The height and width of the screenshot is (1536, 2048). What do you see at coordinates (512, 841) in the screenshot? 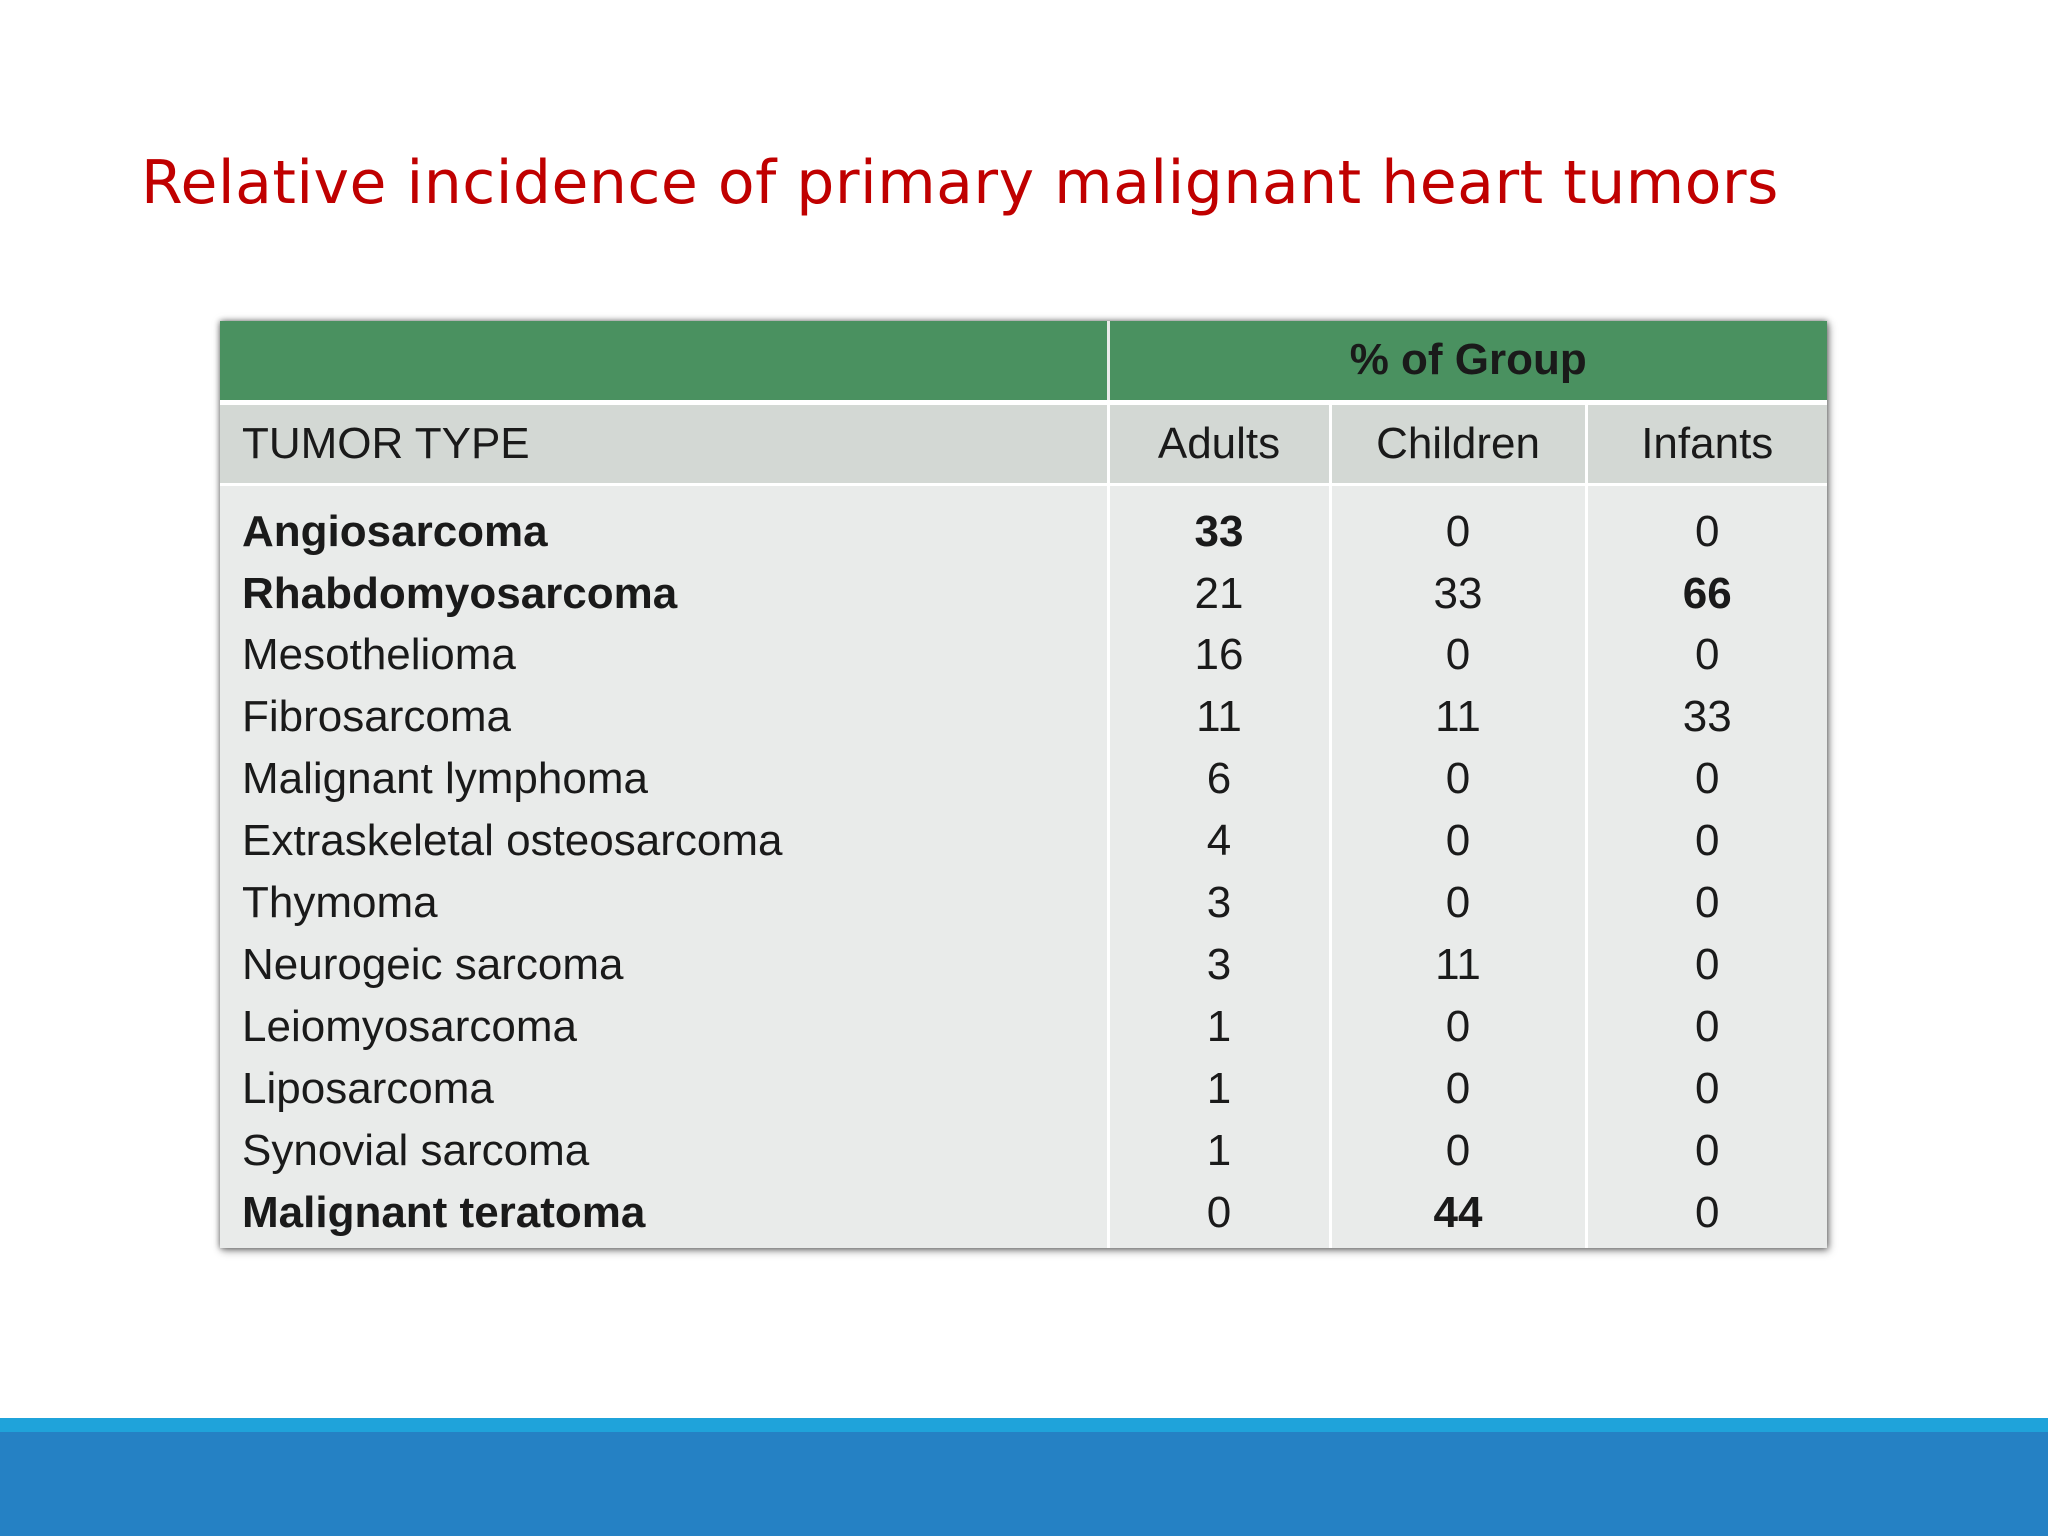
I see `tumor-type-cell: Extraskeletal osteosarcoma` at bounding box center [512, 841].